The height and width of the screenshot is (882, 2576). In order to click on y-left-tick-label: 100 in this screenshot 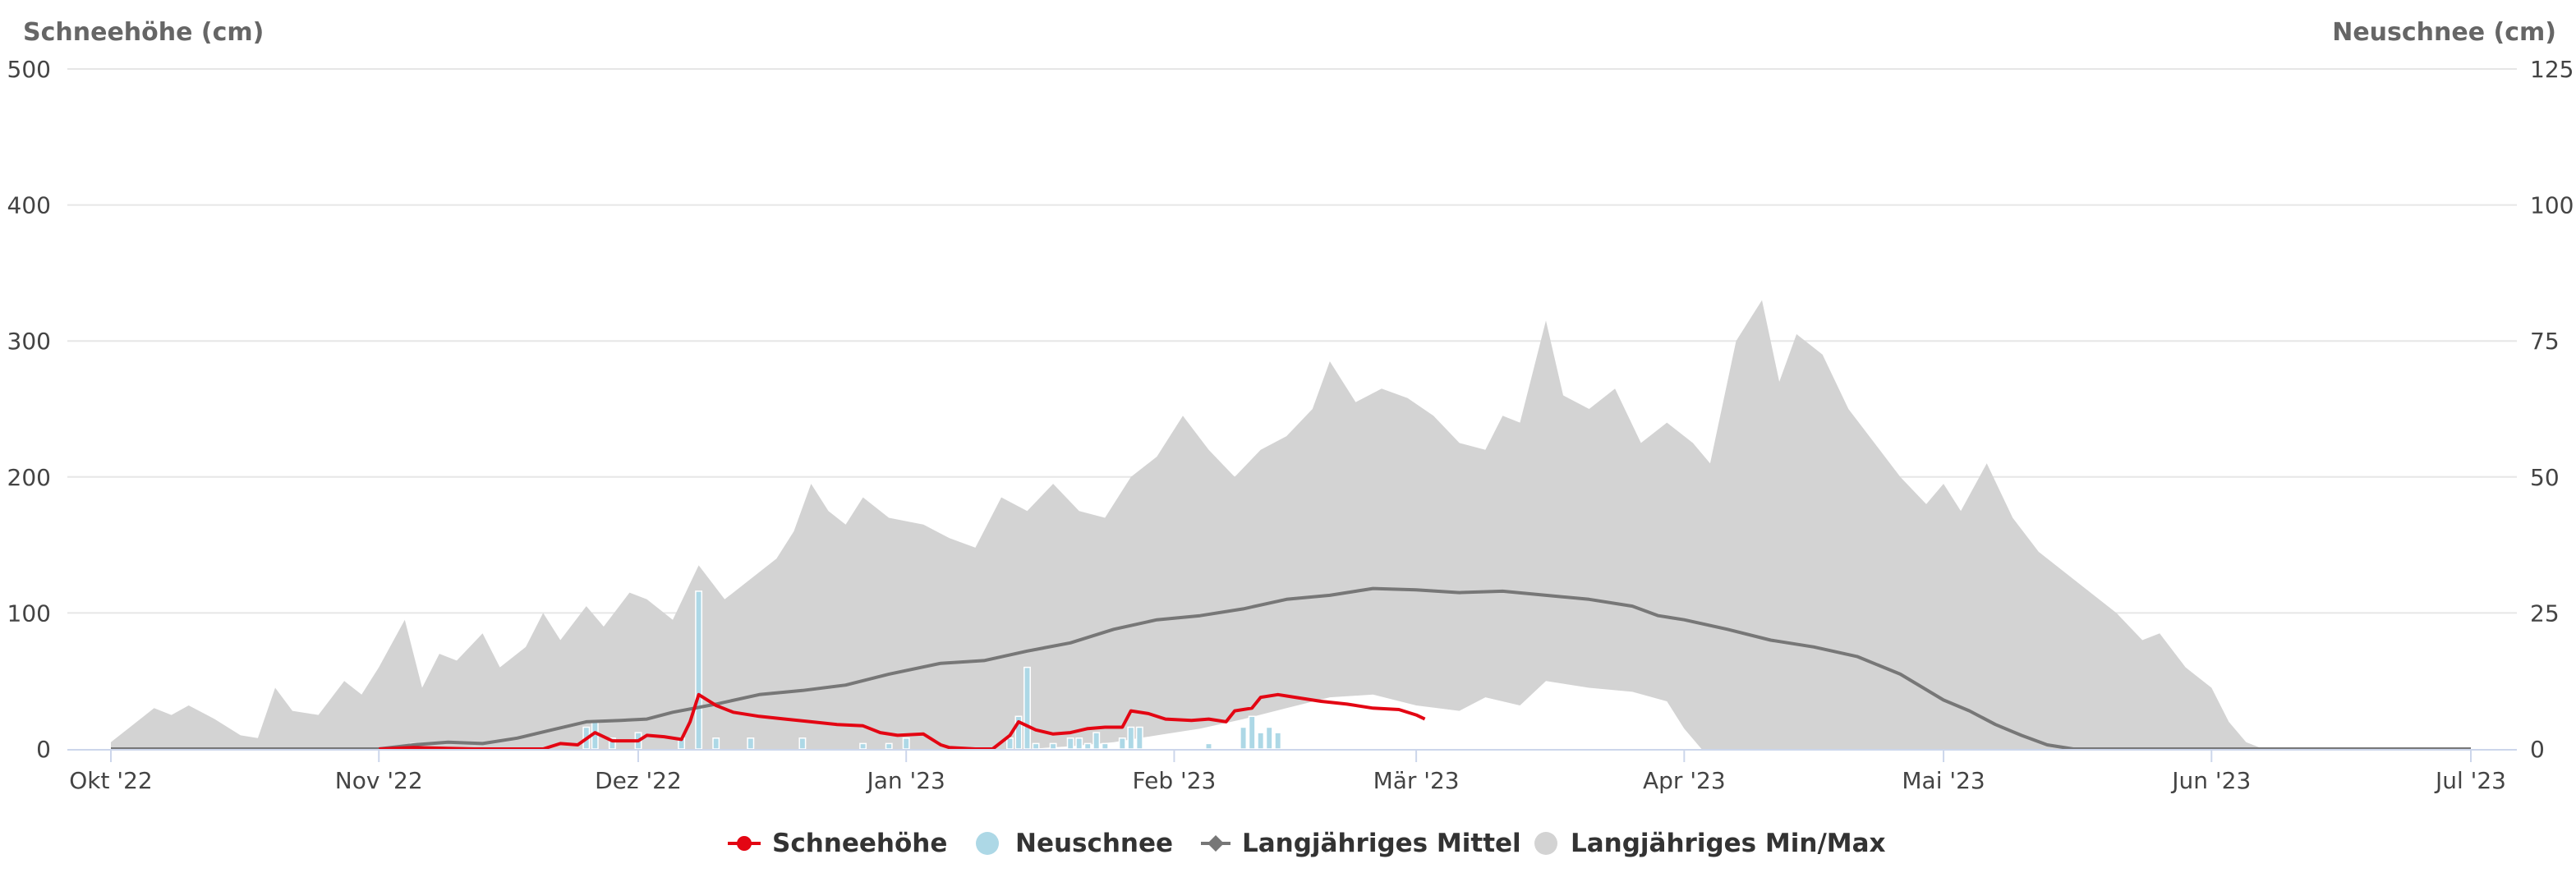, I will do `click(29, 613)`.